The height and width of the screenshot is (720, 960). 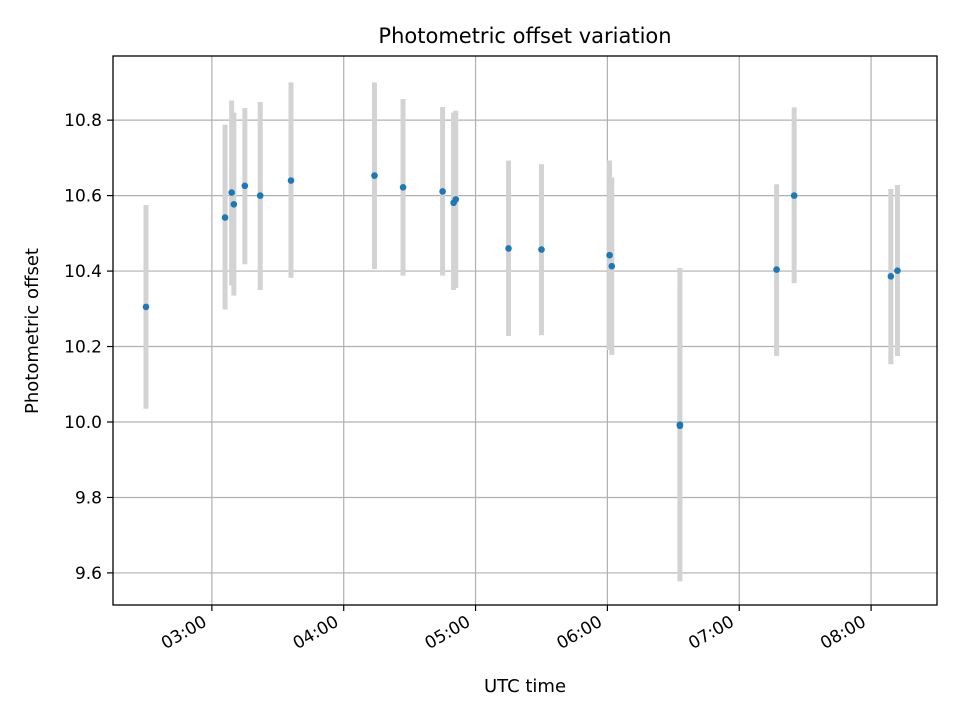 I want to click on y-tick-label: 9.8, so click(x=88, y=498).